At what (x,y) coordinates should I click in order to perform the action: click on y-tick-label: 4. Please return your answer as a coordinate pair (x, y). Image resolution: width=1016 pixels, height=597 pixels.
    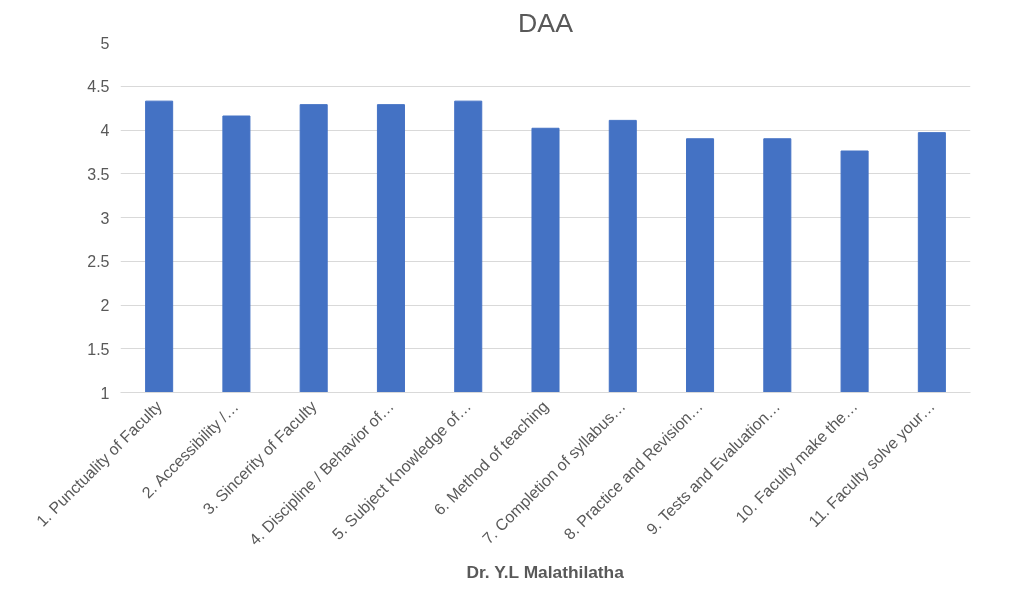
    Looking at the image, I should click on (105, 130).